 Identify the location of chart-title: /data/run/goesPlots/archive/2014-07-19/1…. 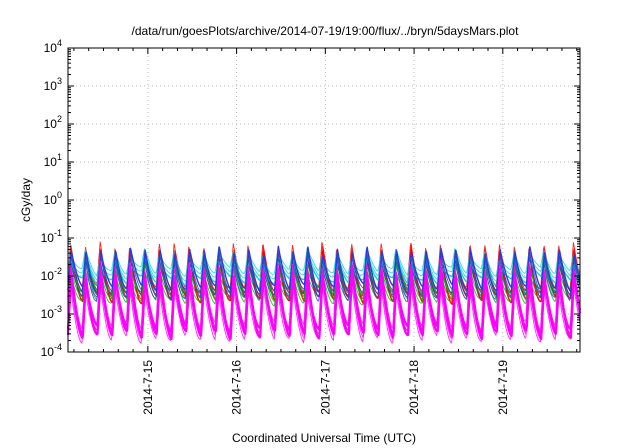
(326, 31).